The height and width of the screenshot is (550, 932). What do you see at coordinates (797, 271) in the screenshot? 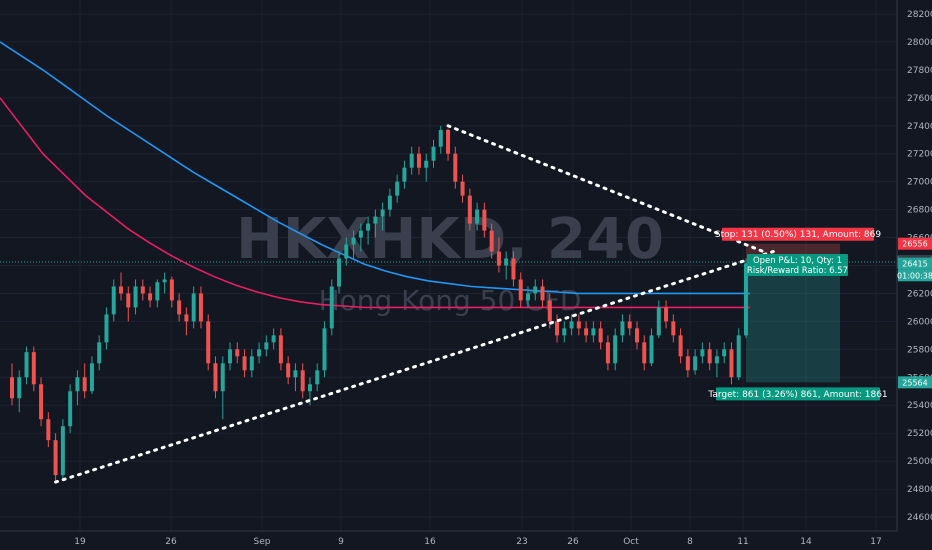
I see `rr-label: Risk/Reward Ratio: 6.57` at bounding box center [797, 271].